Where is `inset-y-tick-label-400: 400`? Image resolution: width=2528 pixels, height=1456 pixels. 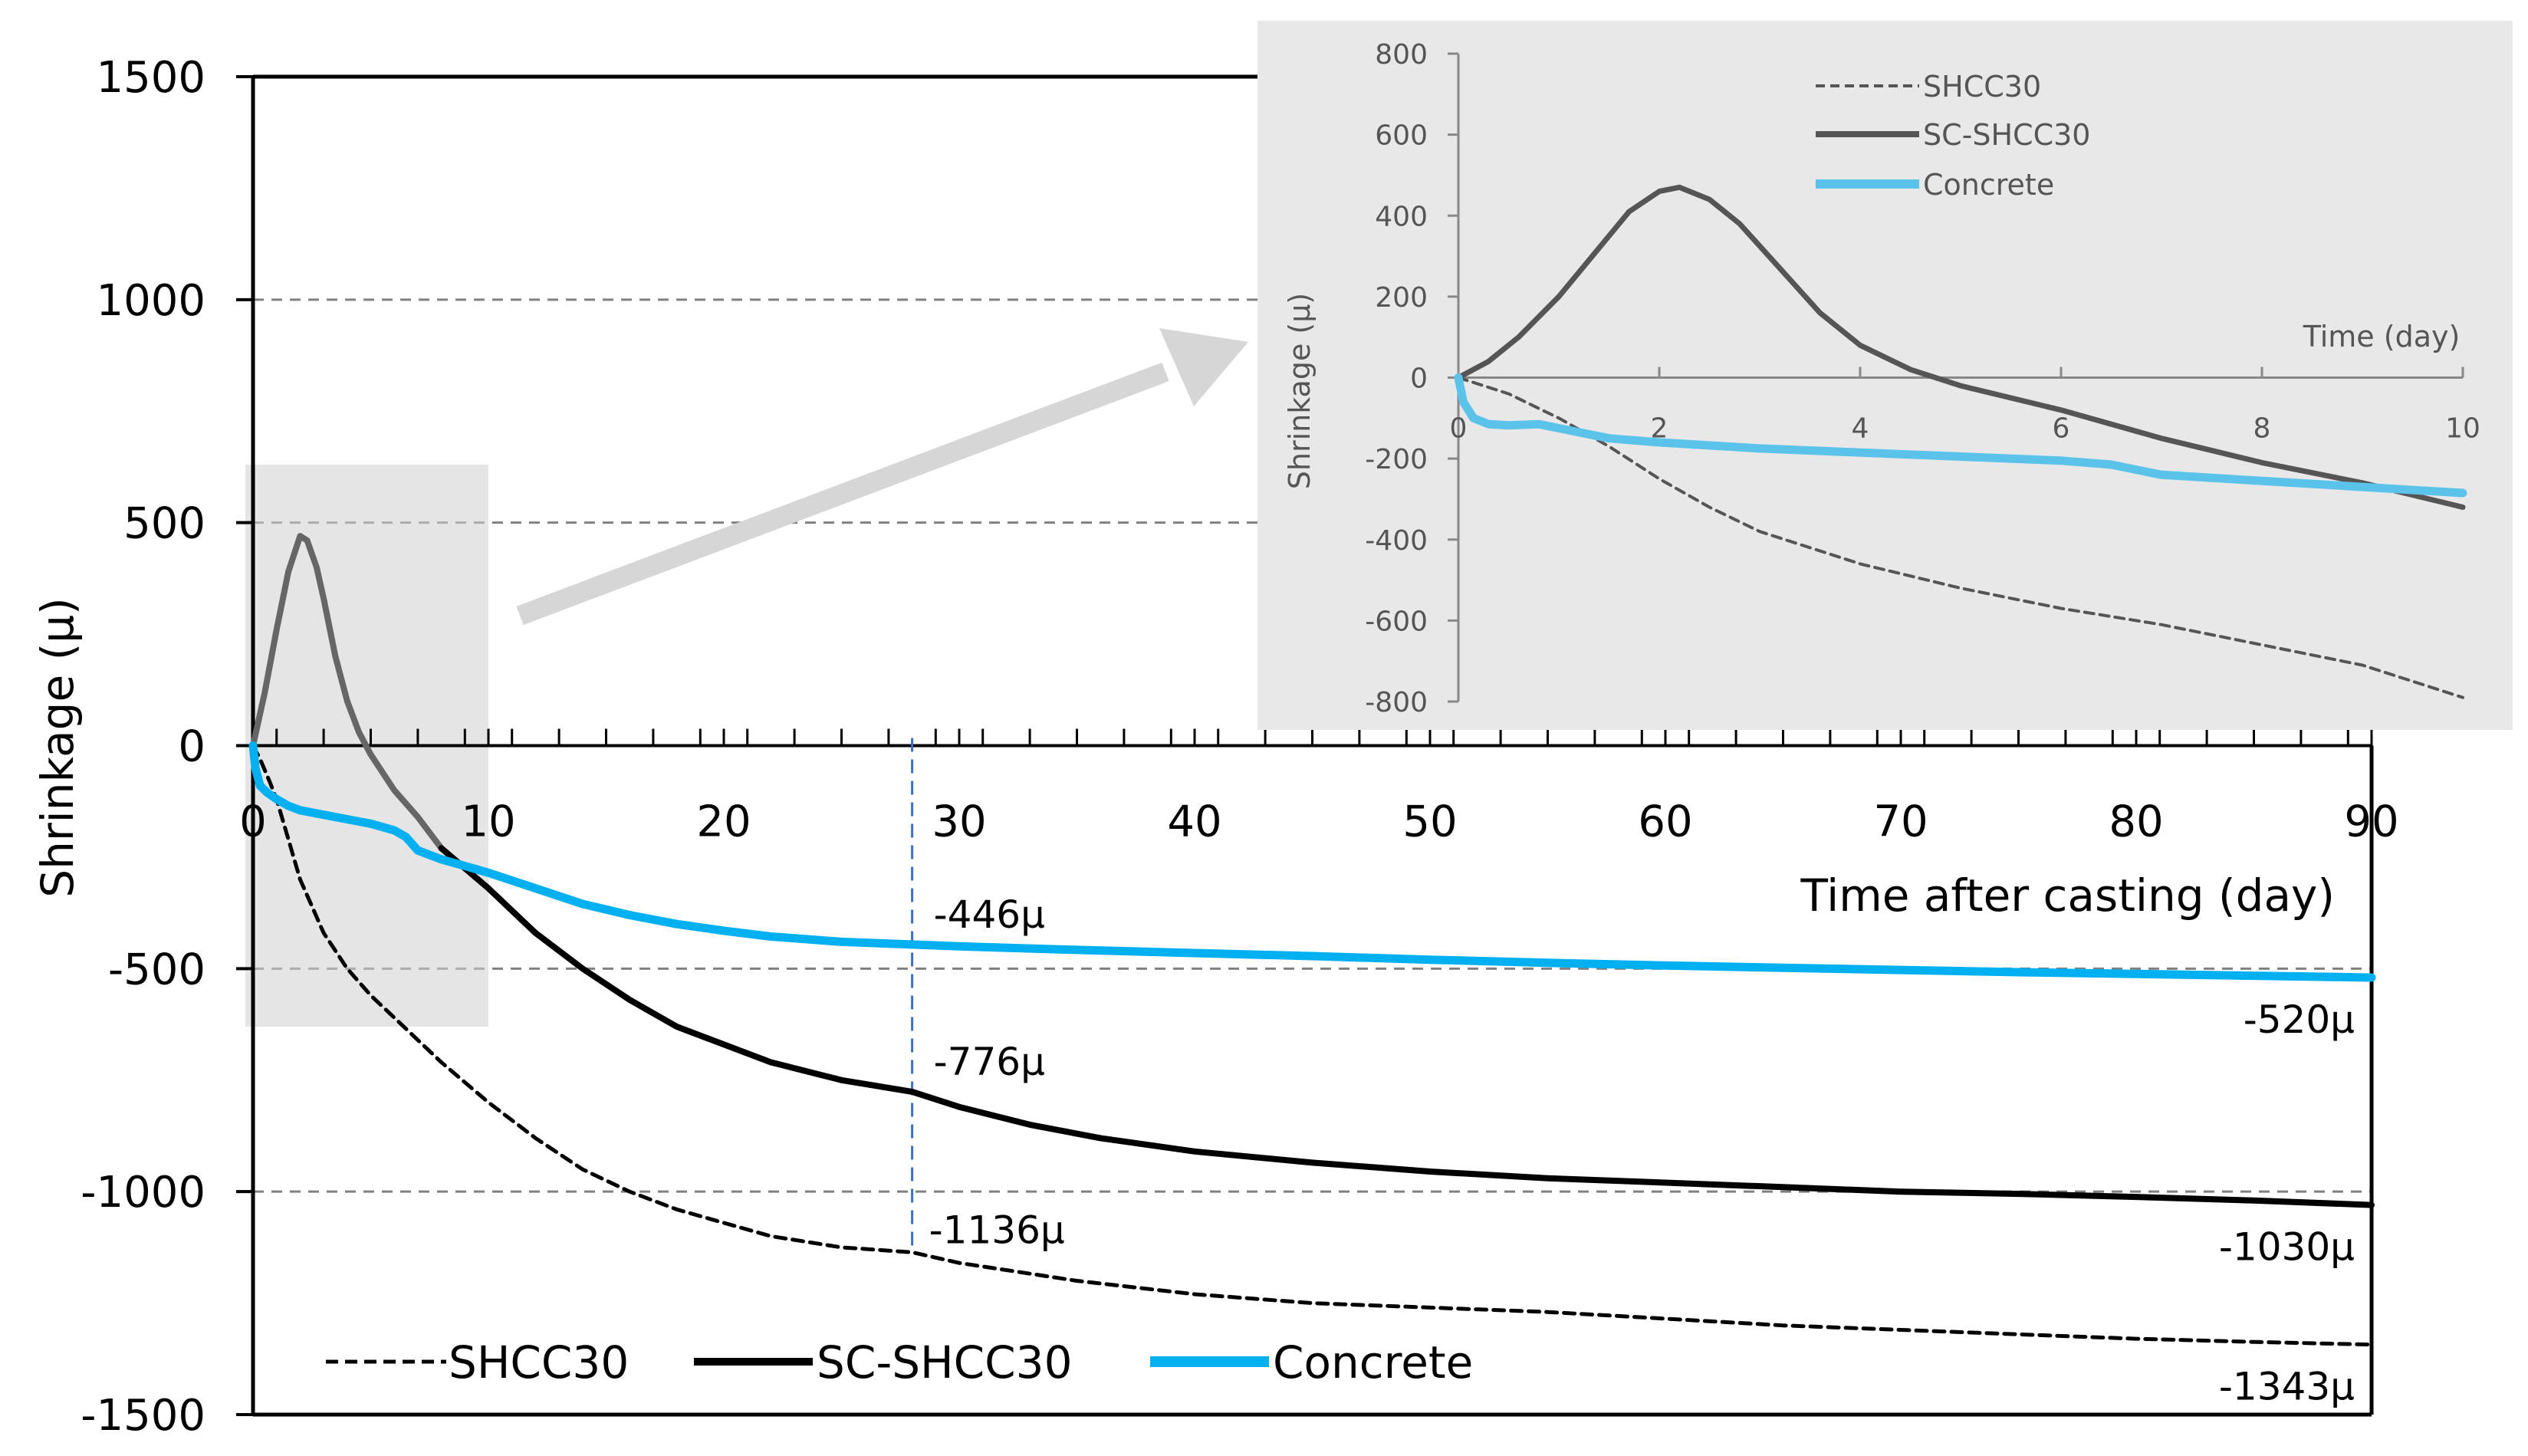
inset-y-tick-label-400: 400 is located at coordinates (1401, 216).